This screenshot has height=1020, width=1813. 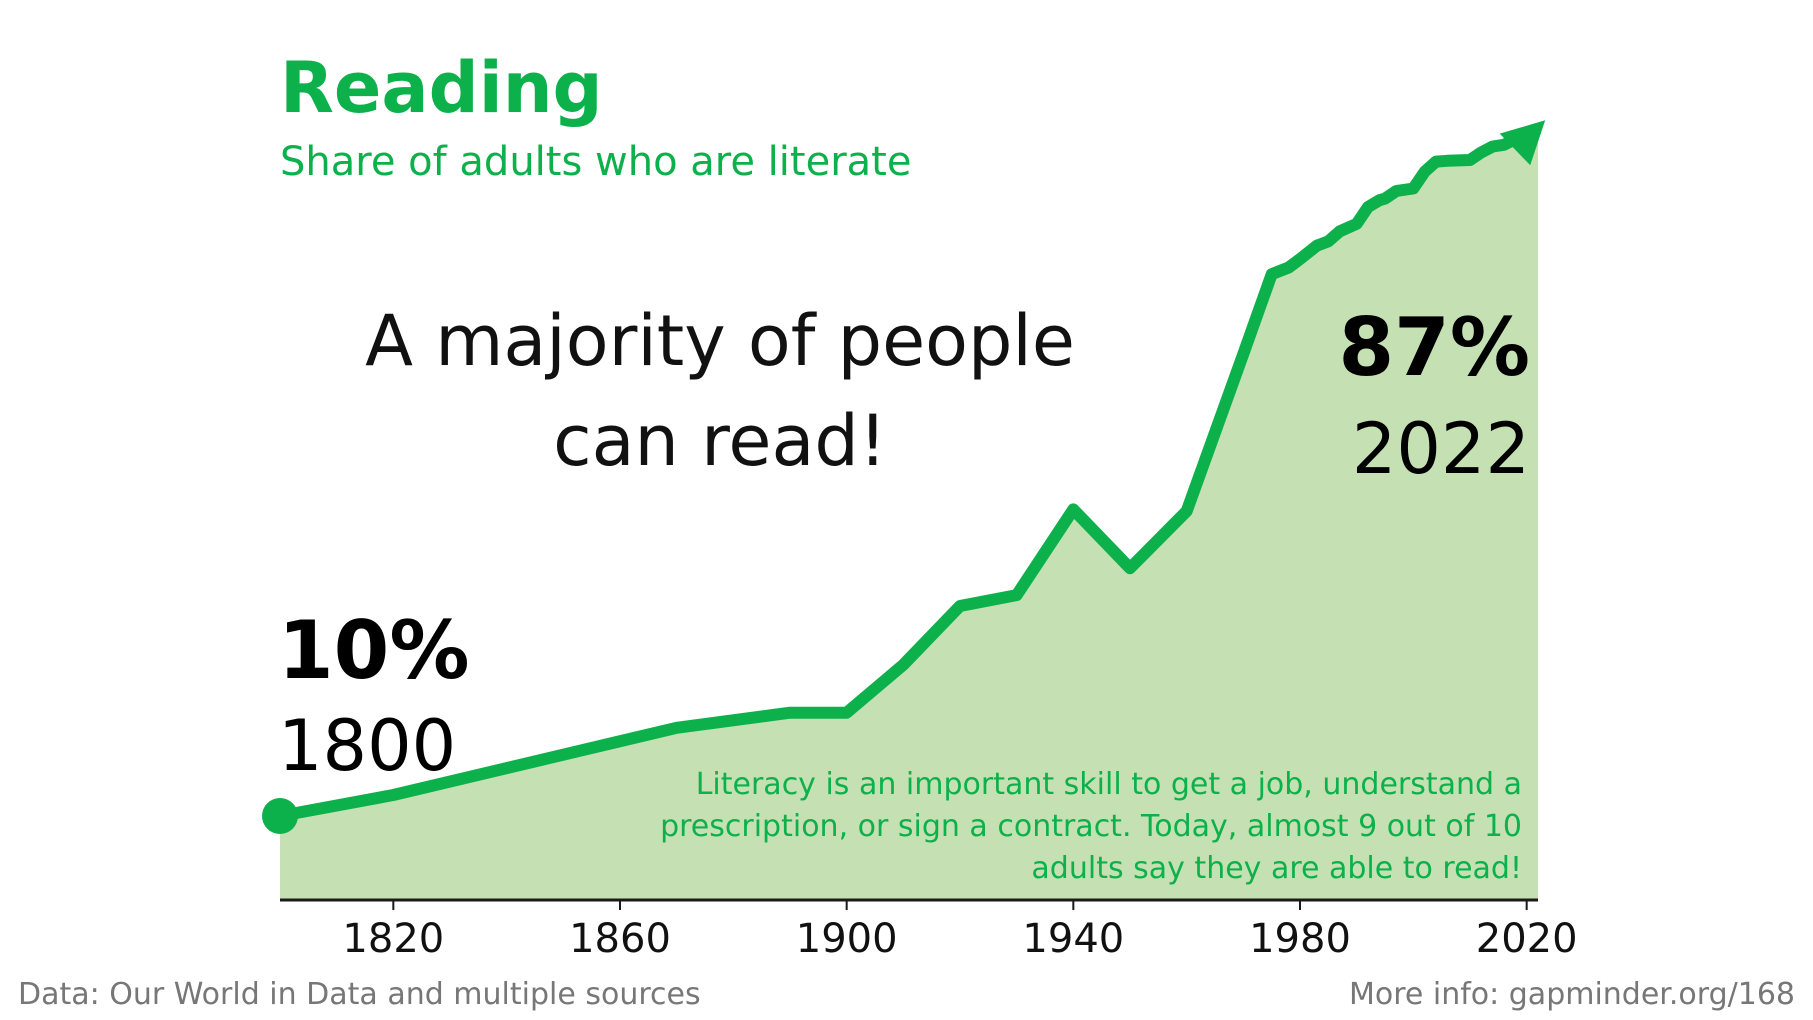 What do you see at coordinates (620, 939) in the screenshot?
I see `x-tick-label-1860: 1860` at bounding box center [620, 939].